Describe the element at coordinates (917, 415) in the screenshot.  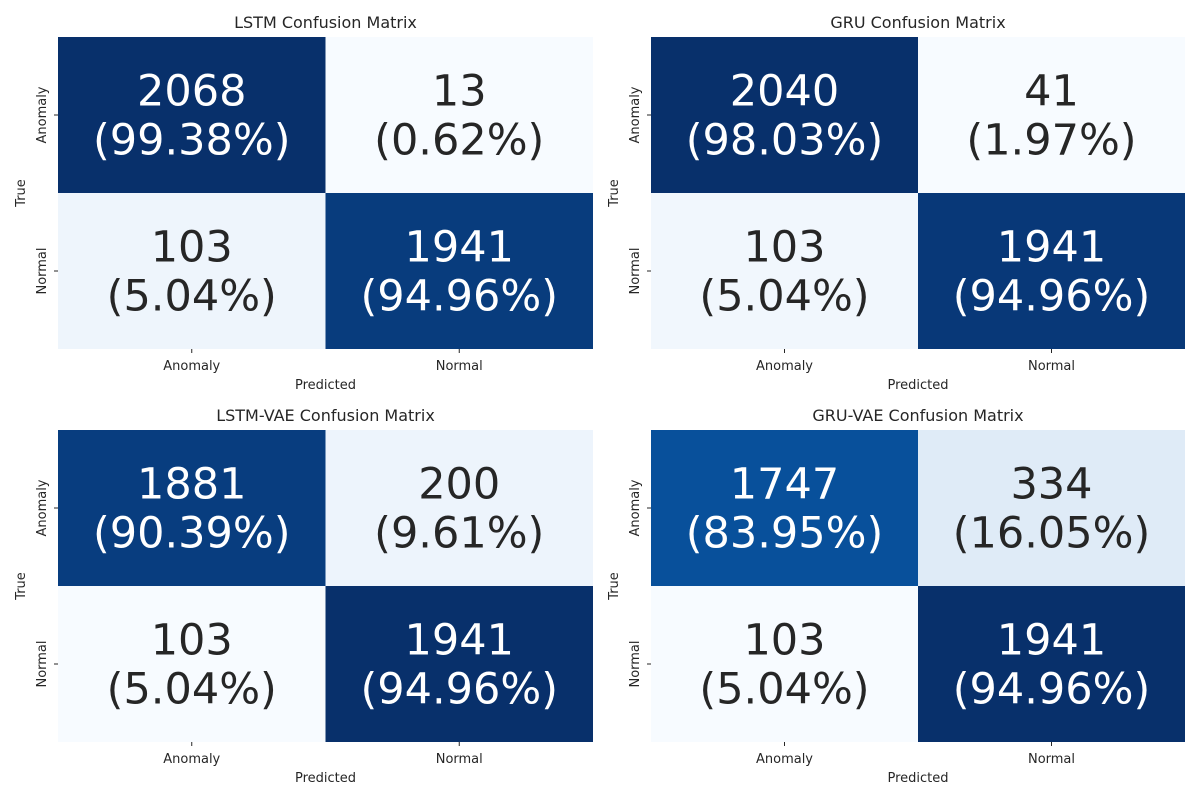
I see `gru-vae-confusion-matrix-title: GRU-VAE Confusion Matrix` at that location.